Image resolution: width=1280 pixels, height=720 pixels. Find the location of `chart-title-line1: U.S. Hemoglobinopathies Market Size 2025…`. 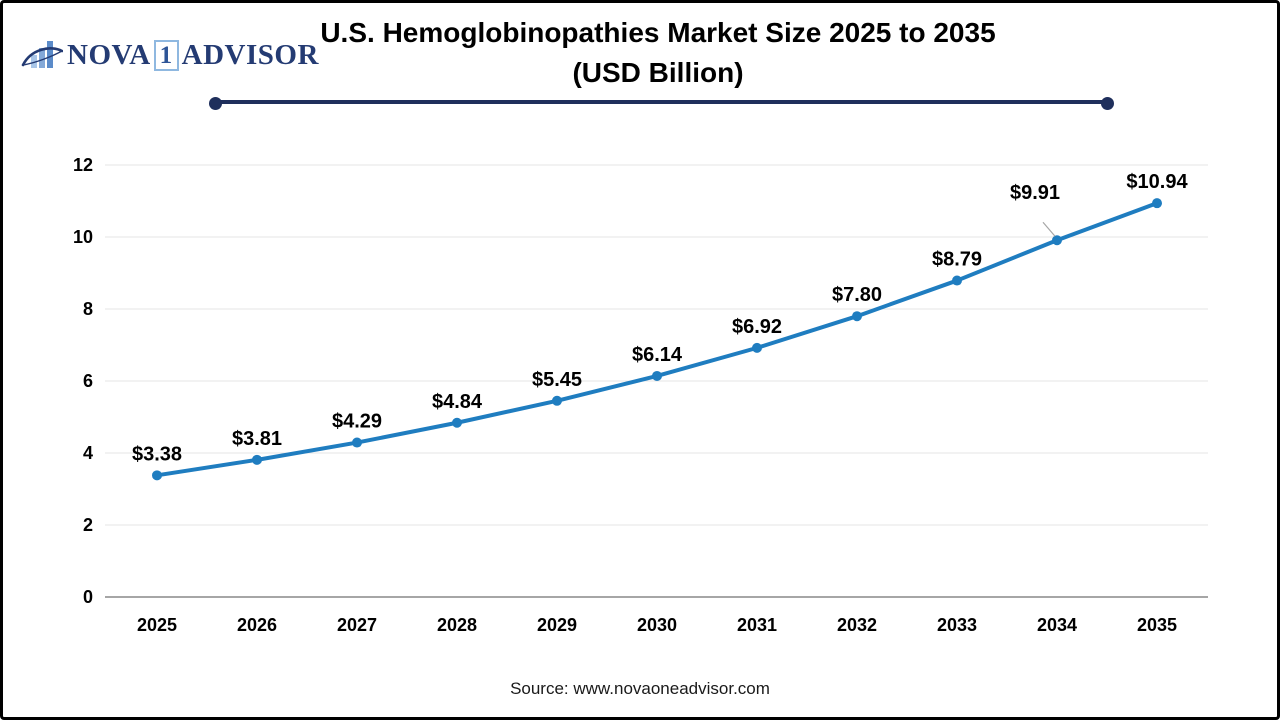

chart-title-line1: U.S. Hemoglobinopathies Market Size 2025… is located at coordinates (658, 32).